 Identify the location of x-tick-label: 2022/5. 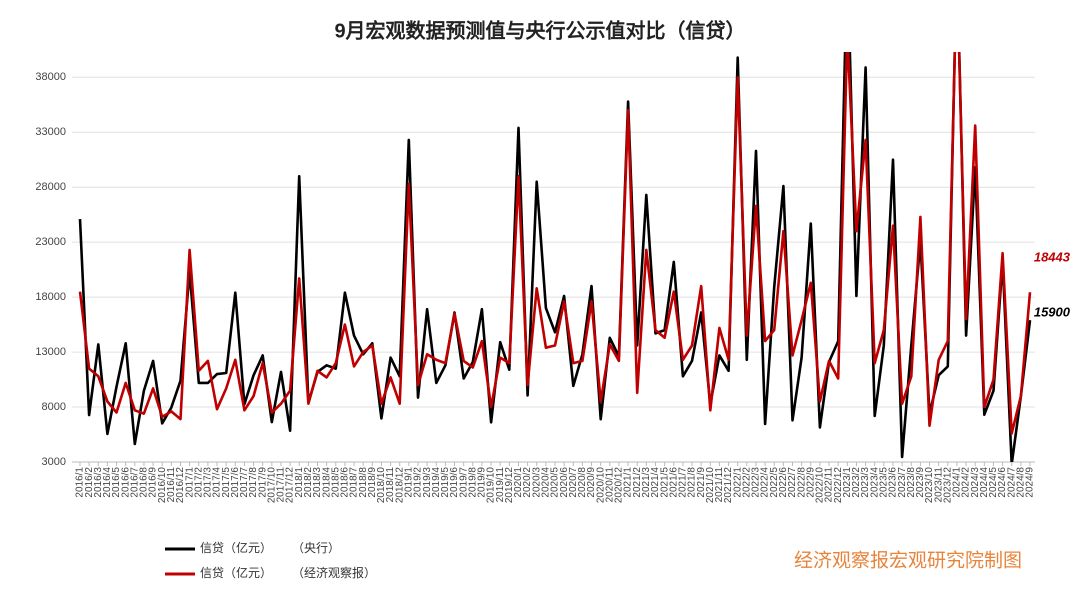
(774, 482).